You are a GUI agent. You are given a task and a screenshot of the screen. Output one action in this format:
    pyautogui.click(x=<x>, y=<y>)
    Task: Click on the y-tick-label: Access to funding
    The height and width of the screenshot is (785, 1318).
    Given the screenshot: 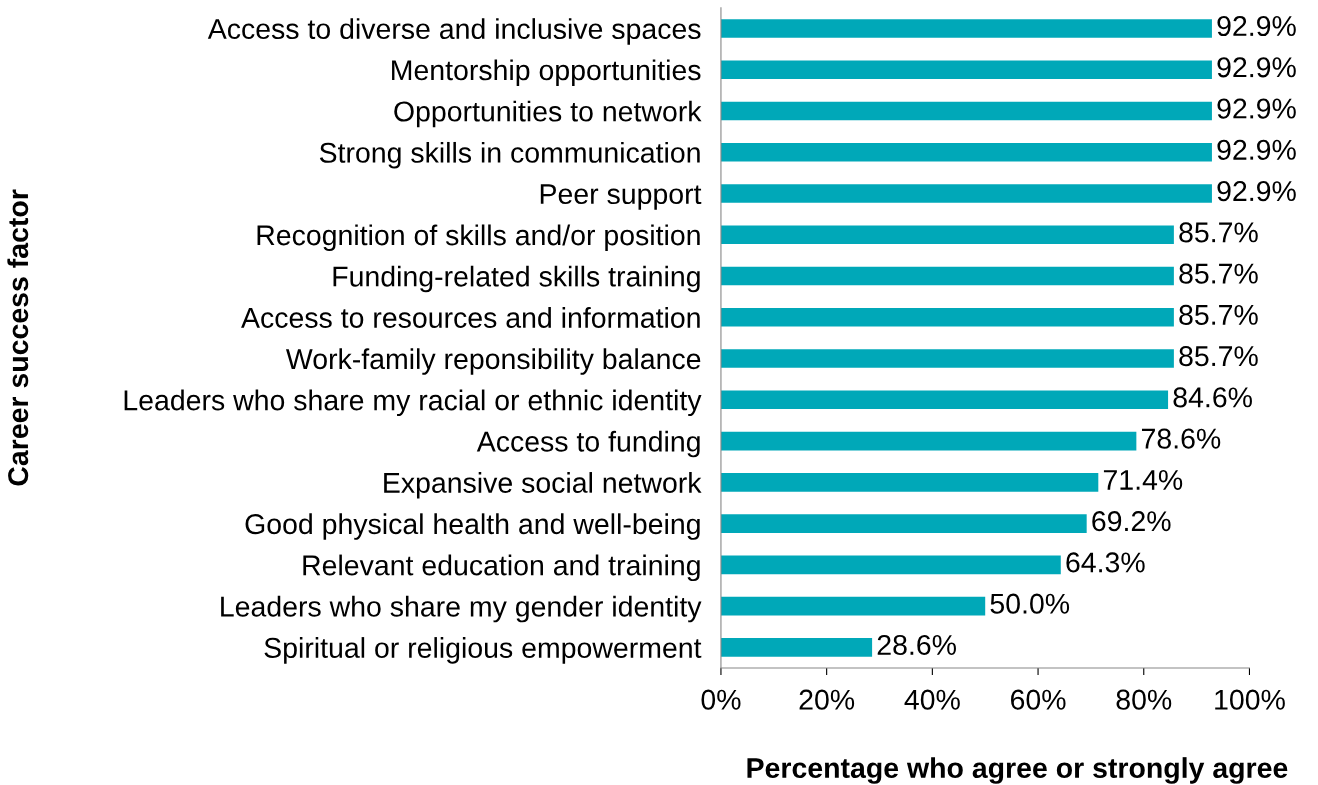 What is the action you would take?
    pyautogui.click(x=588, y=444)
    